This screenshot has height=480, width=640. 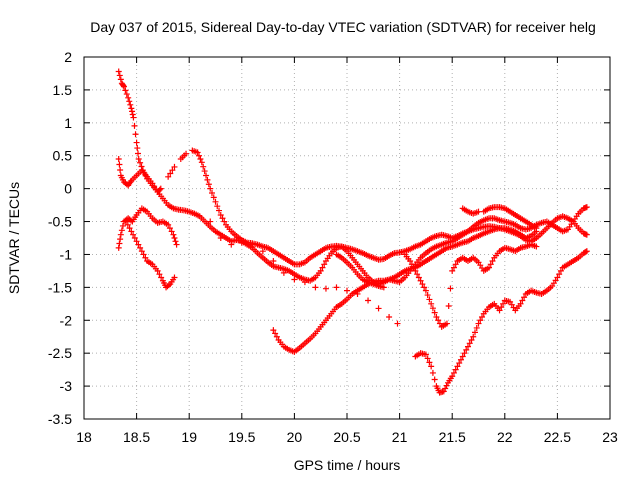 I want to click on x-tick-label: 20.5, so click(x=346, y=437).